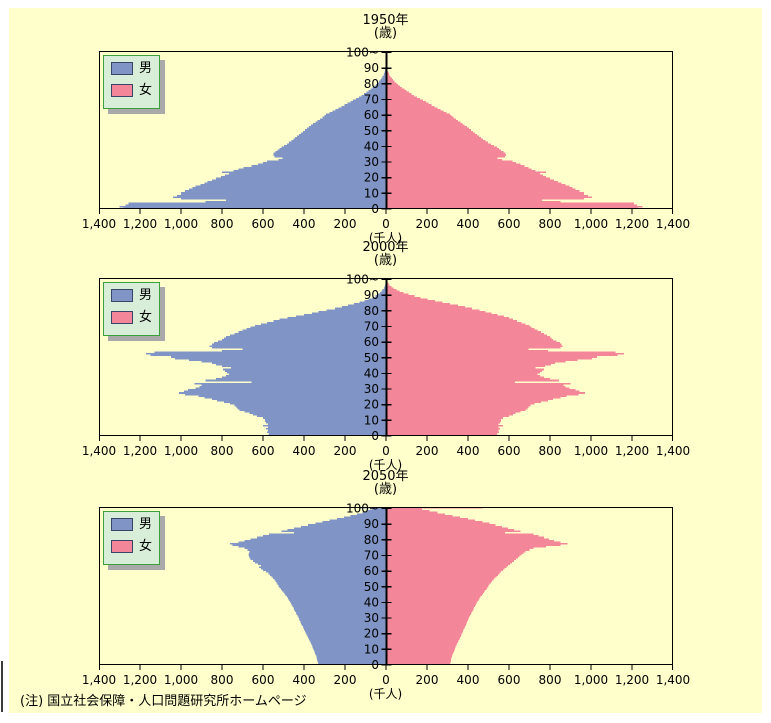 This screenshot has height=723, width=771. What do you see at coordinates (371, 146) in the screenshot?
I see `y-tick-label: 40` at bounding box center [371, 146].